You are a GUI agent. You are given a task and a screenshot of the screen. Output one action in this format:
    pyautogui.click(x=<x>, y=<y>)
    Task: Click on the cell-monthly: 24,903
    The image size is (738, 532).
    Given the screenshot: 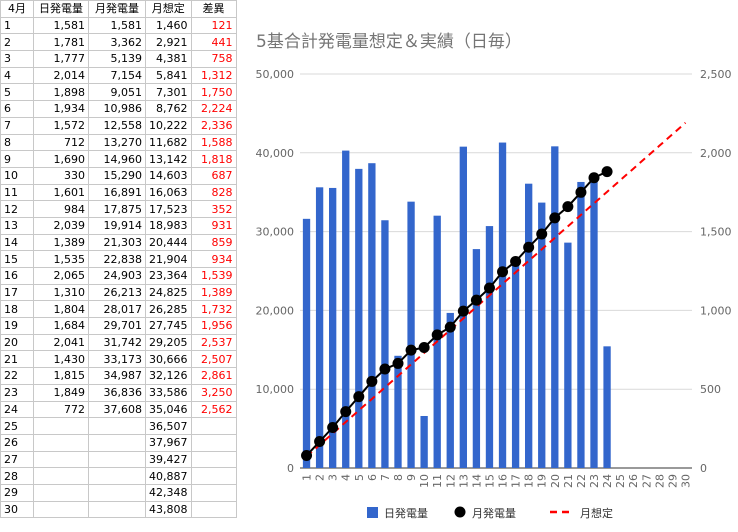 What is the action you would take?
    pyautogui.click(x=117, y=276)
    